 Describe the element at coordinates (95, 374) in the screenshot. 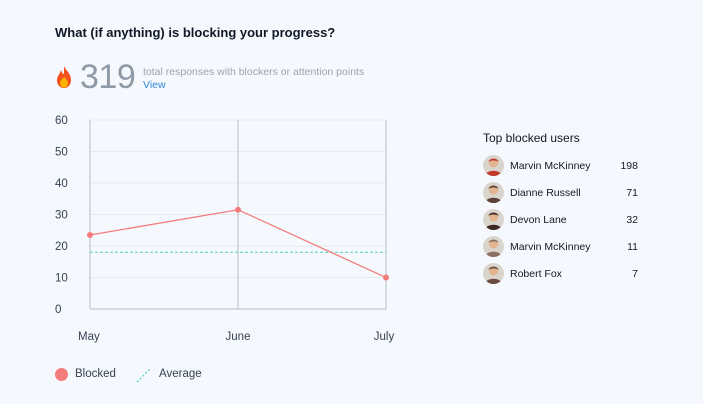

I see `legend-label-blocked: Blocked` at that location.